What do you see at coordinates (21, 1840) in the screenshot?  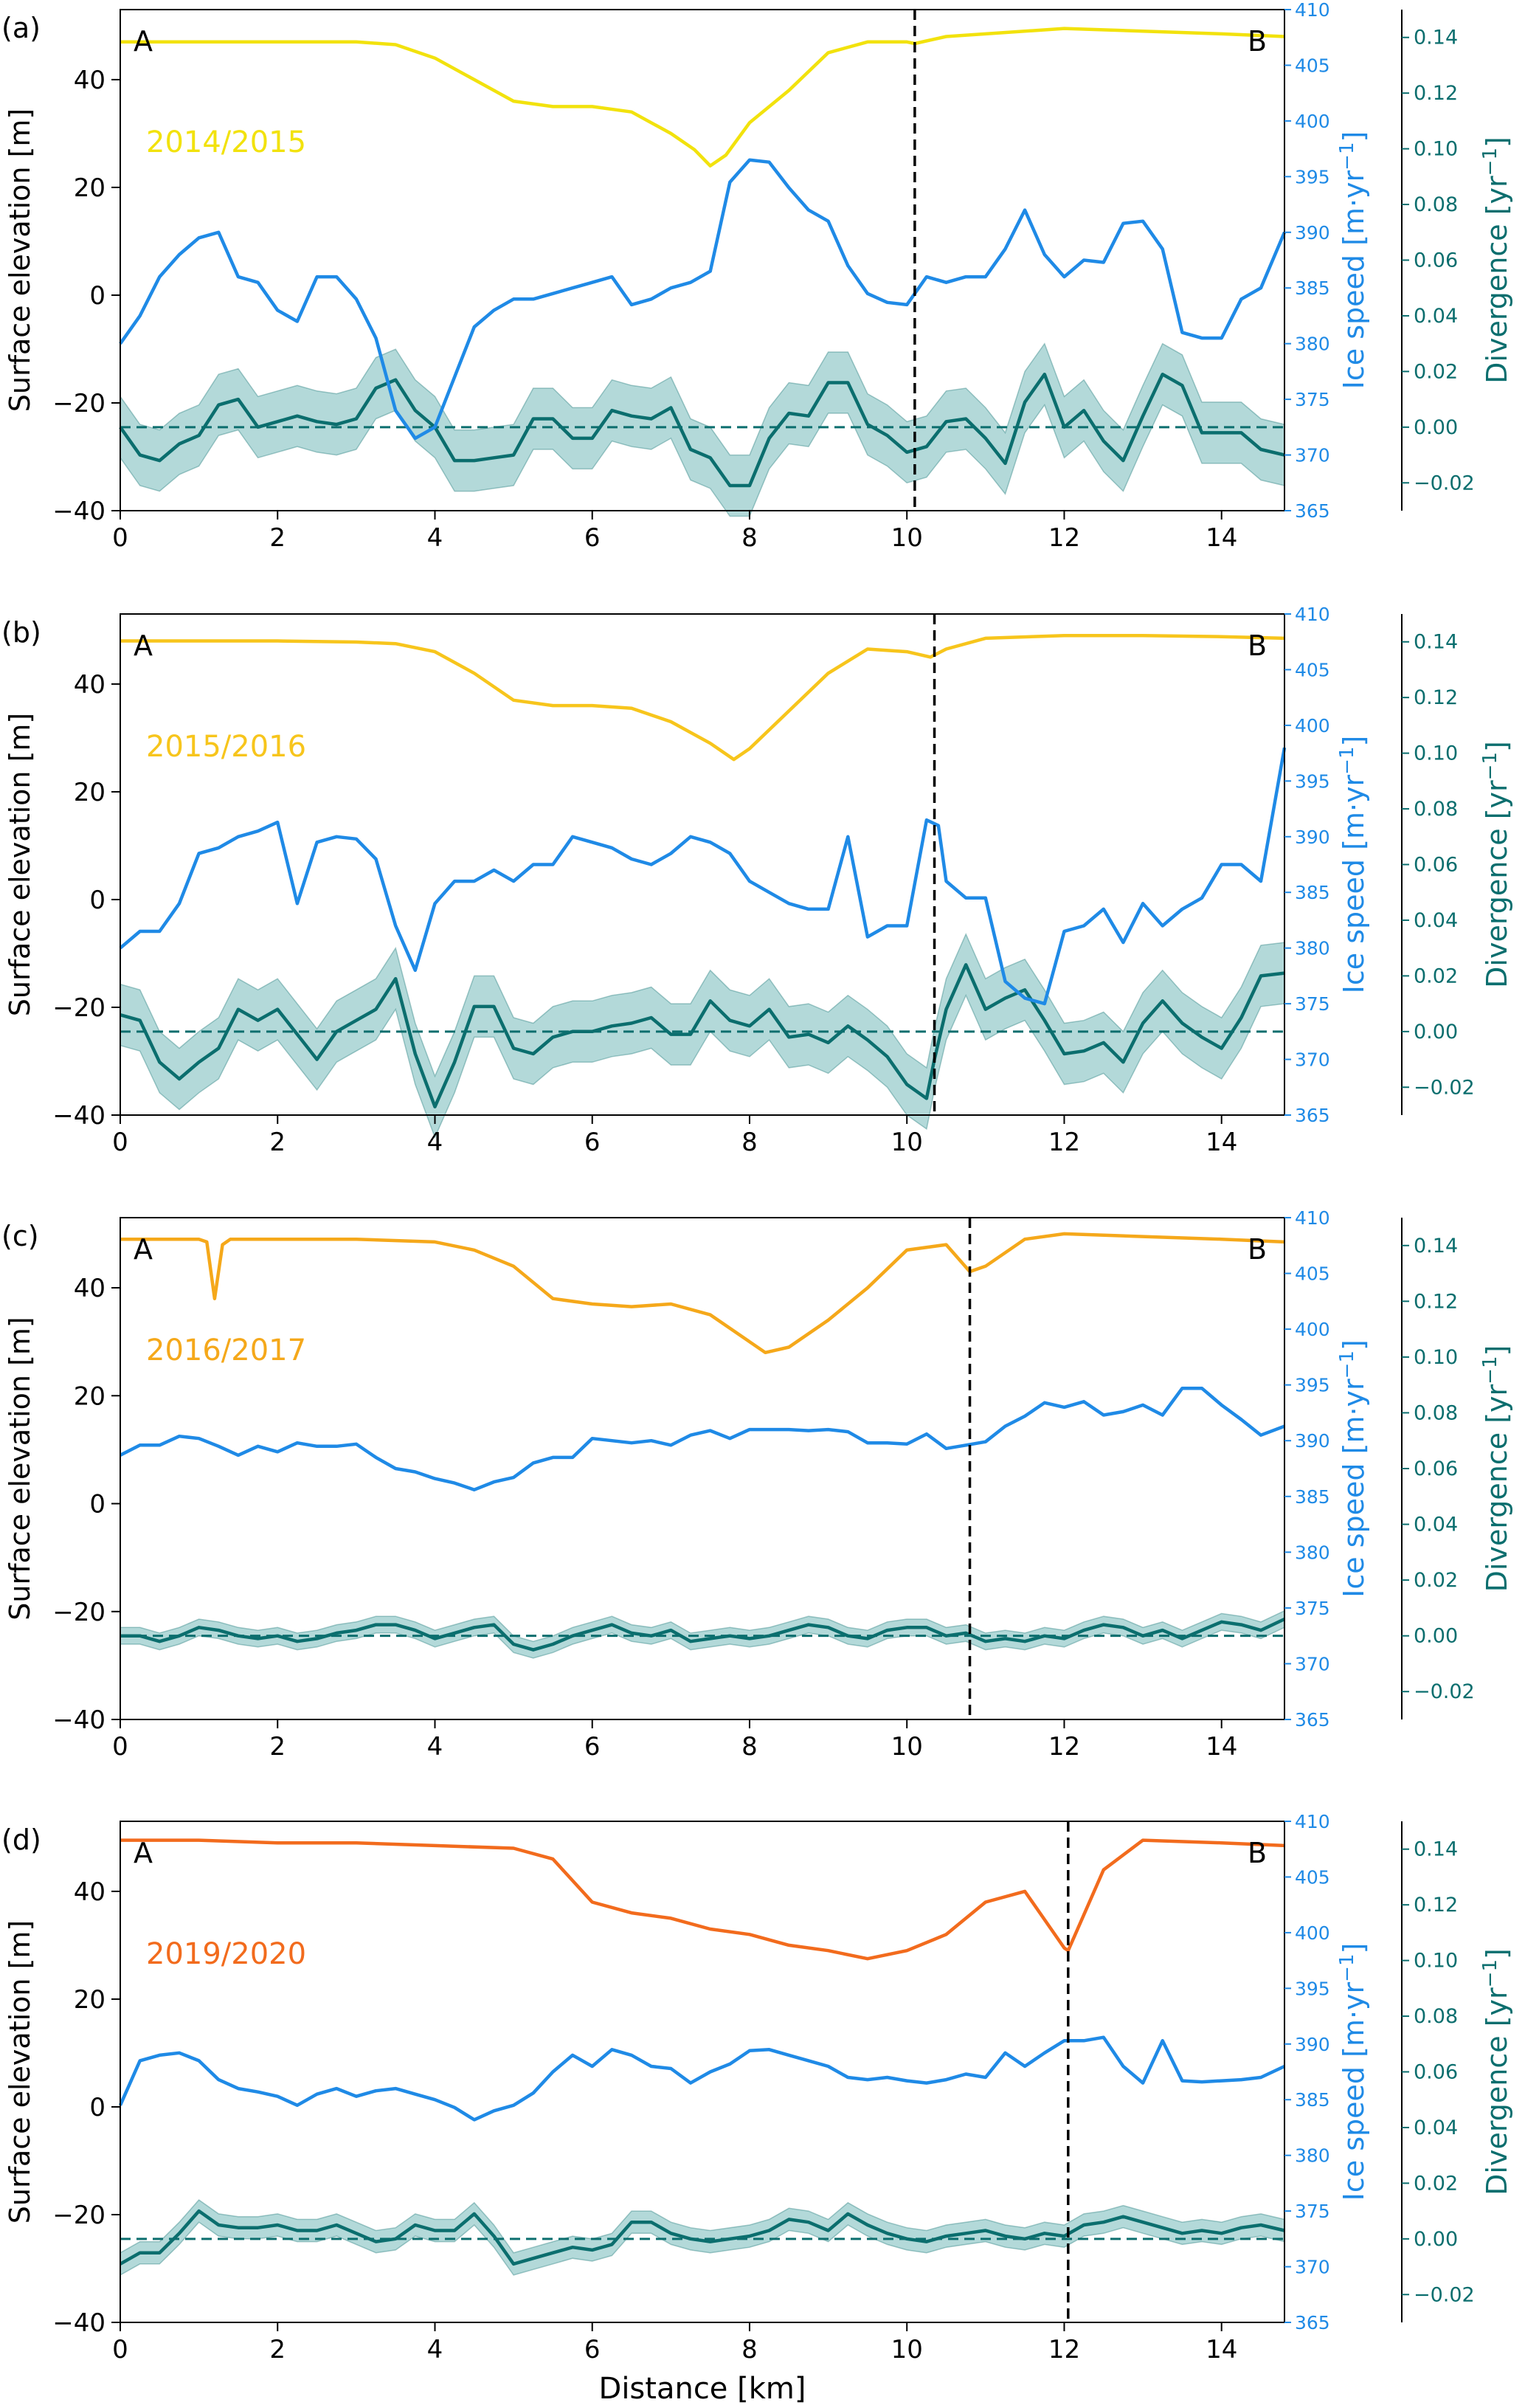 I see `panel-label: (d)` at bounding box center [21, 1840].